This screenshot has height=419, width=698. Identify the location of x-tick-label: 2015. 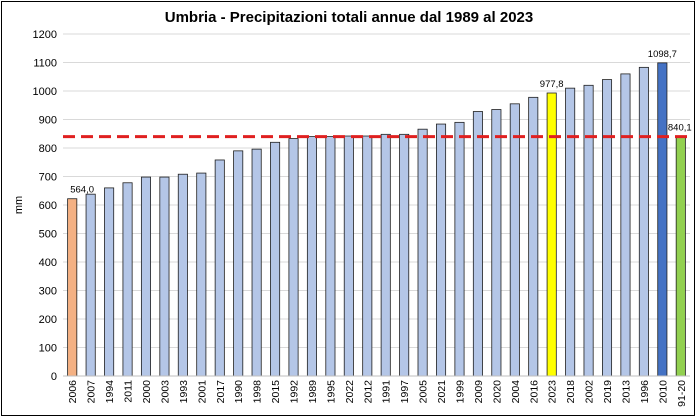
(276, 392).